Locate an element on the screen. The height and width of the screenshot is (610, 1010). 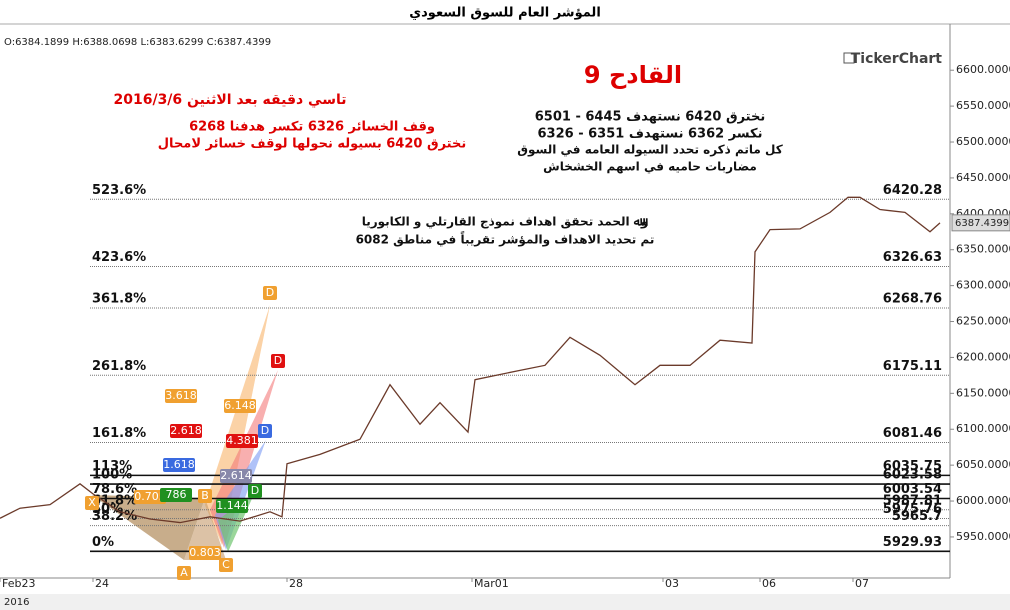
pattern-label: A is located at coordinates (184, 572).